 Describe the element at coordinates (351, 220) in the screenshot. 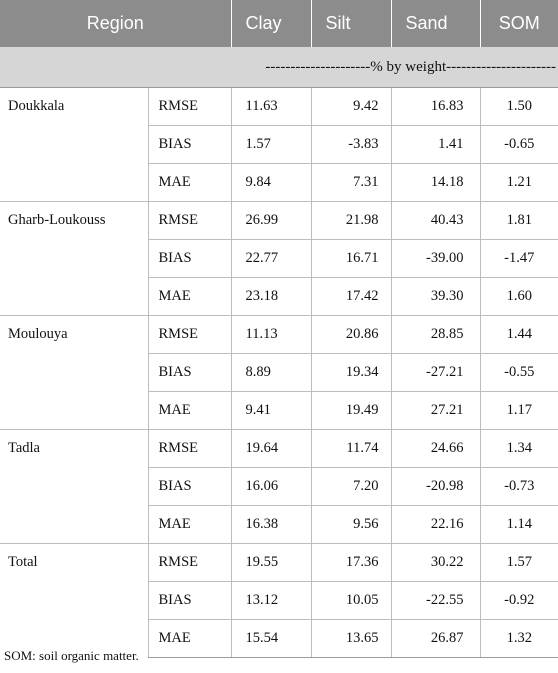

I see `silt-value: 21.98` at that location.